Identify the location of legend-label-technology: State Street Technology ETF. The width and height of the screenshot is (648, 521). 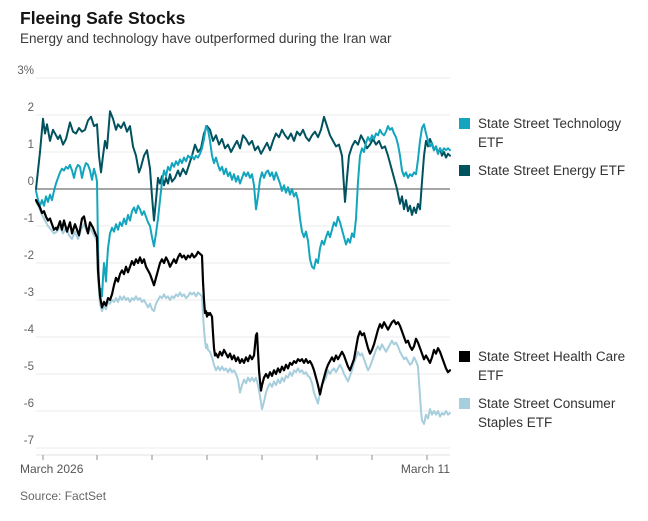
(550, 133).